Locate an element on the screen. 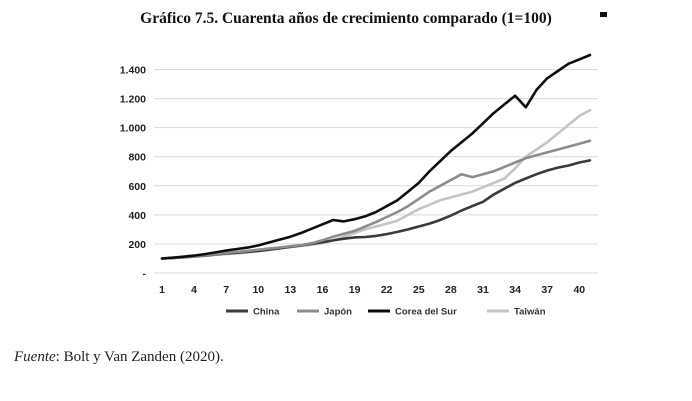  x-tick-label: 28 is located at coordinates (451, 290).